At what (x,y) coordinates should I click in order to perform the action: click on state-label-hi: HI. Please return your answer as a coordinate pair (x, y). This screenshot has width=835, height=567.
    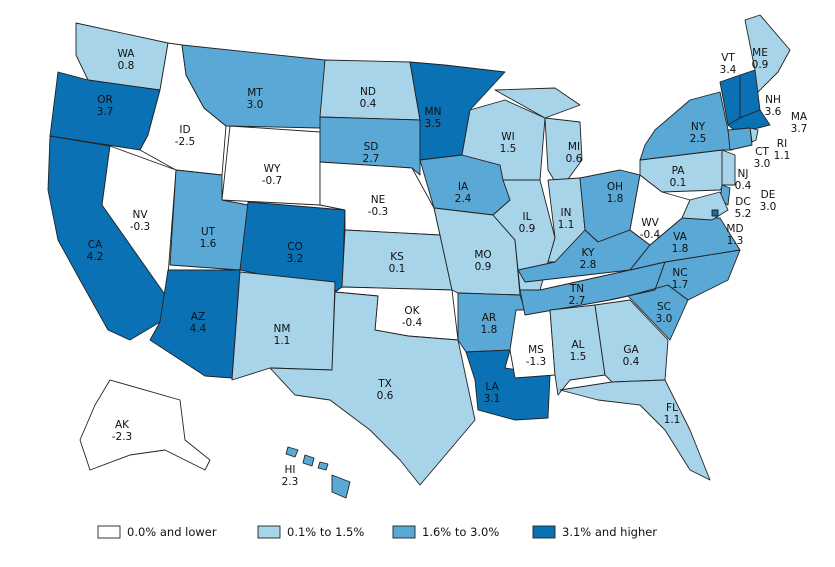
    Looking at the image, I should click on (290, 470).